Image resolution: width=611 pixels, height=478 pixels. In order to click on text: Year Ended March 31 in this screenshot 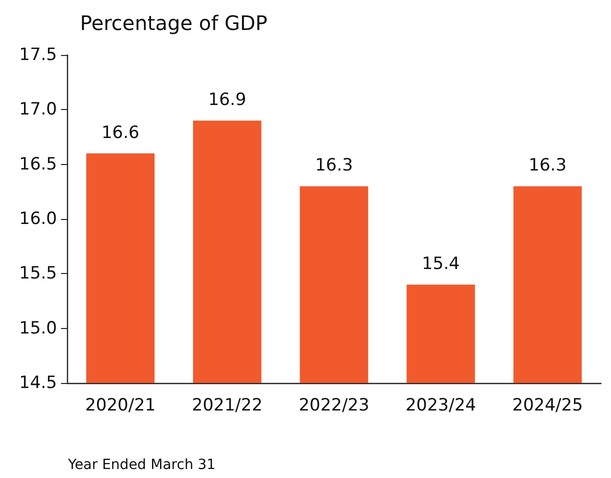, I will do `click(141, 465)`.